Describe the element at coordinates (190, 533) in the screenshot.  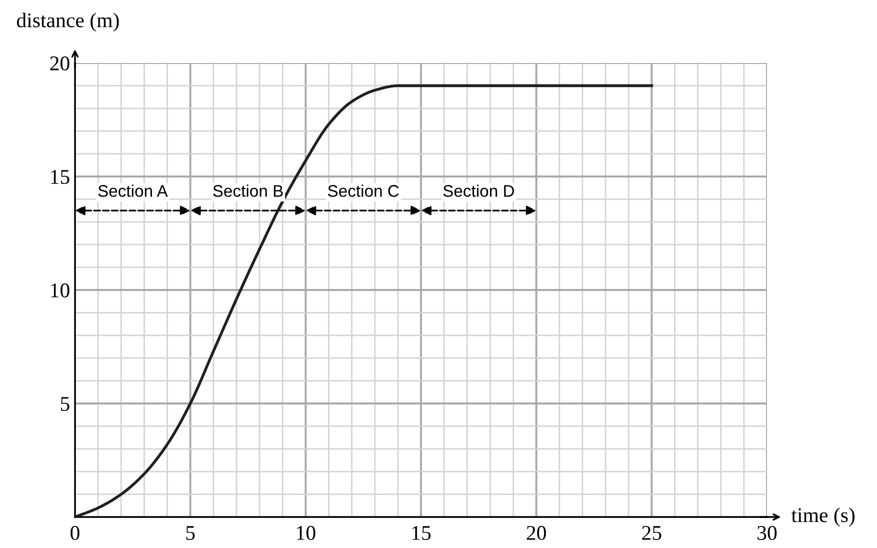
I see `x-tick-label: 5` at that location.